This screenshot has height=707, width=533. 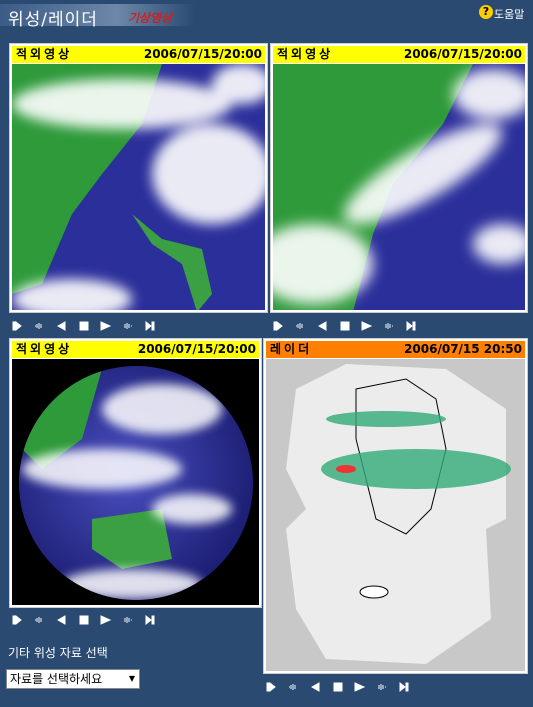 What do you see at coordinates (150, 18) in the screenshot?
I see `header-subtitle: 기상영상` at bounding box center [150, 18].